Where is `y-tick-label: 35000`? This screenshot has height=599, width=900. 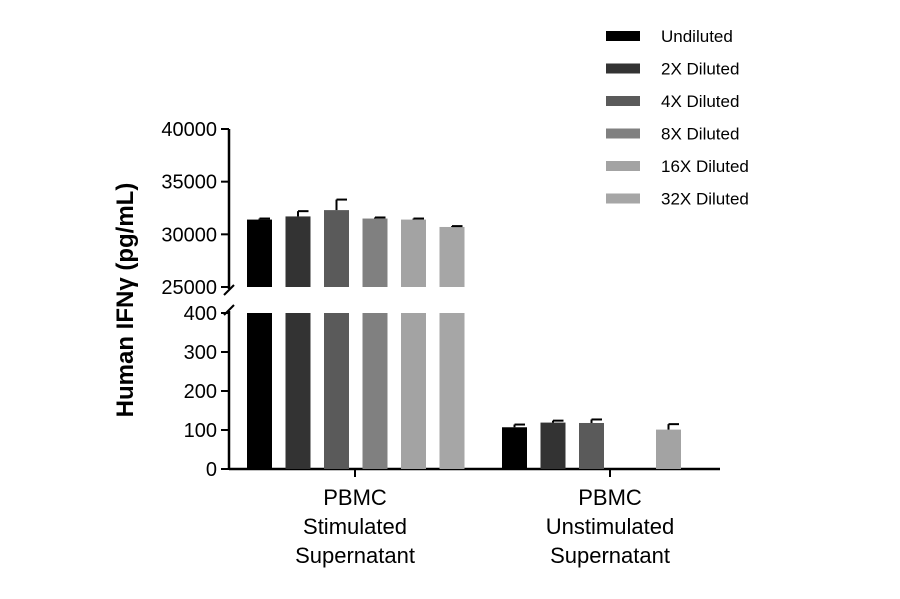
y-tick-label: 35000 is located at coordinates (189, 183).